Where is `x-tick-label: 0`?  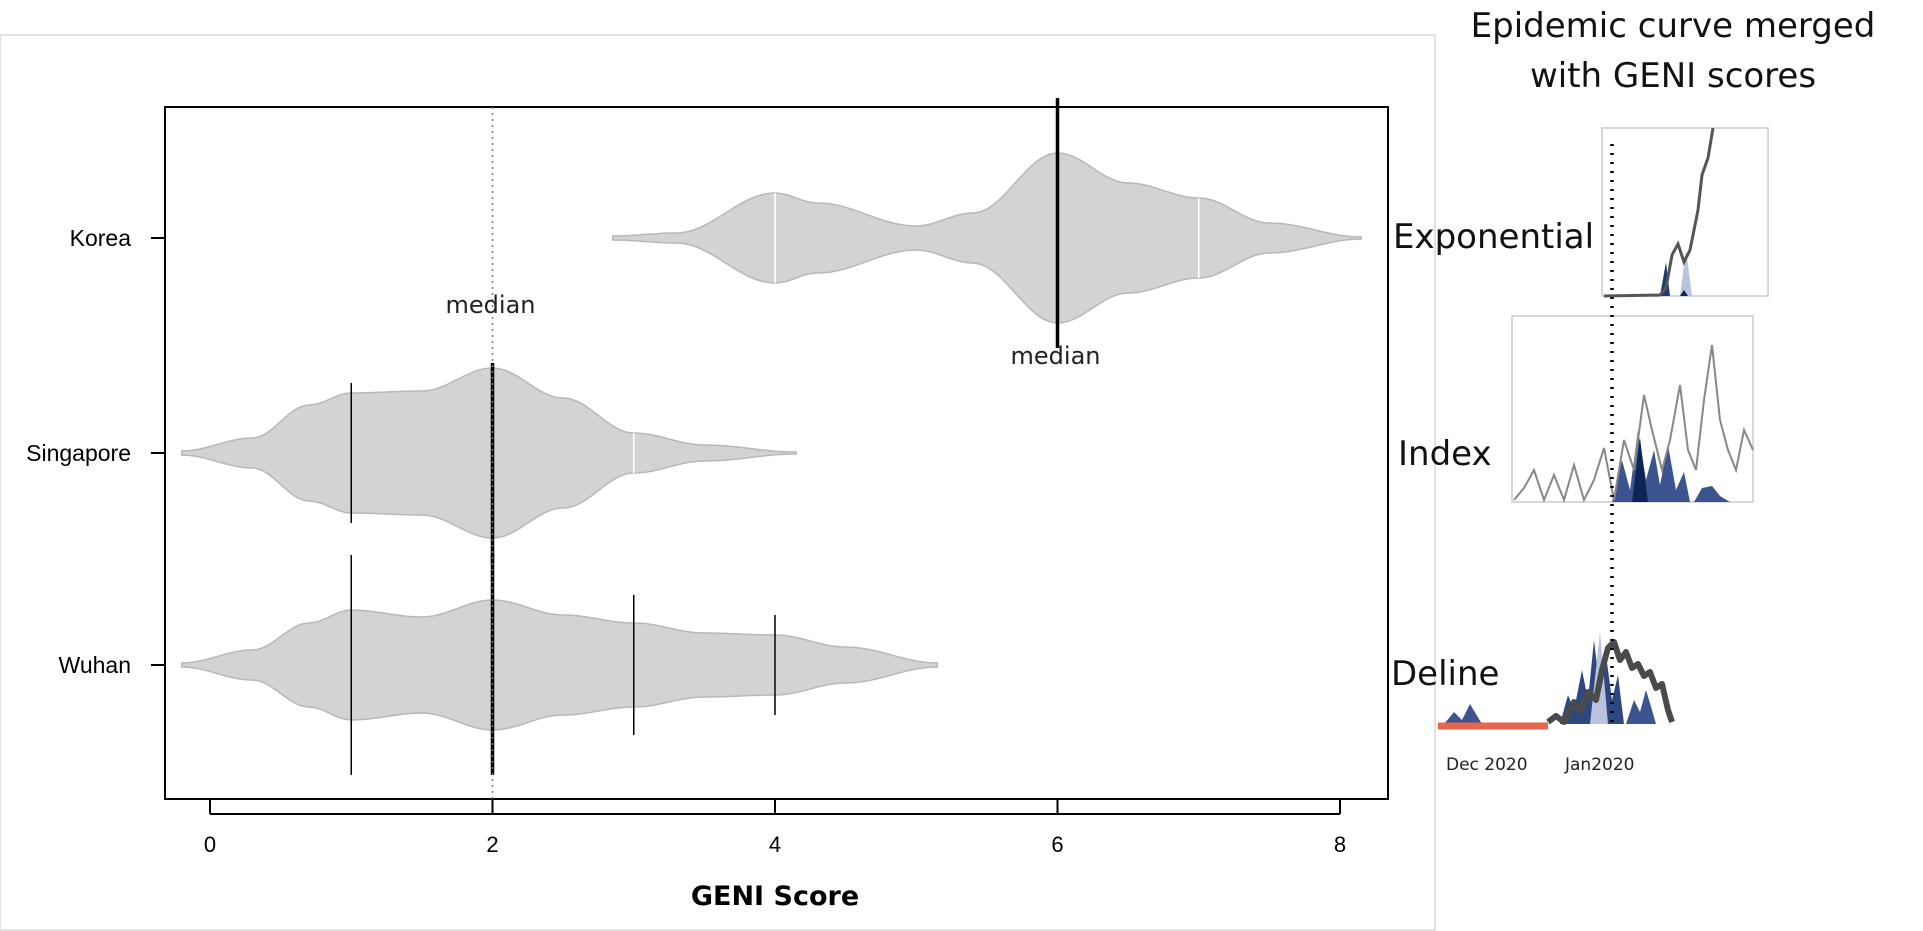 x-tick-label: 0 is located at coordinates (210, 844).